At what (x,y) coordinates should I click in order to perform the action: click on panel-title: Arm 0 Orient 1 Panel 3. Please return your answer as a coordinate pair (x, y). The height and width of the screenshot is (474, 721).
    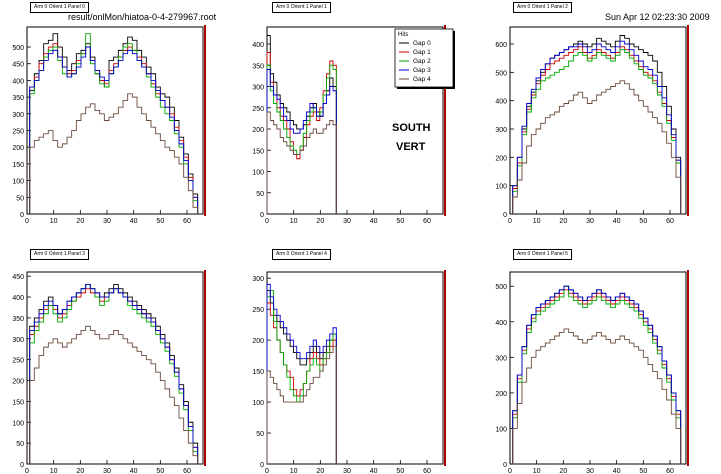
    Looking at the image, I should click on (59, 254).